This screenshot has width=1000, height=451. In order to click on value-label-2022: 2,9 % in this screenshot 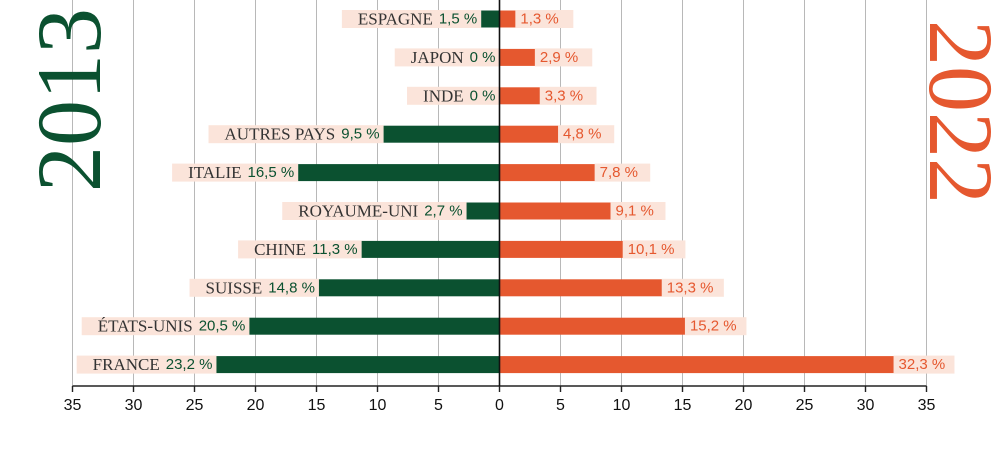, I will do `click(559, 57)`.